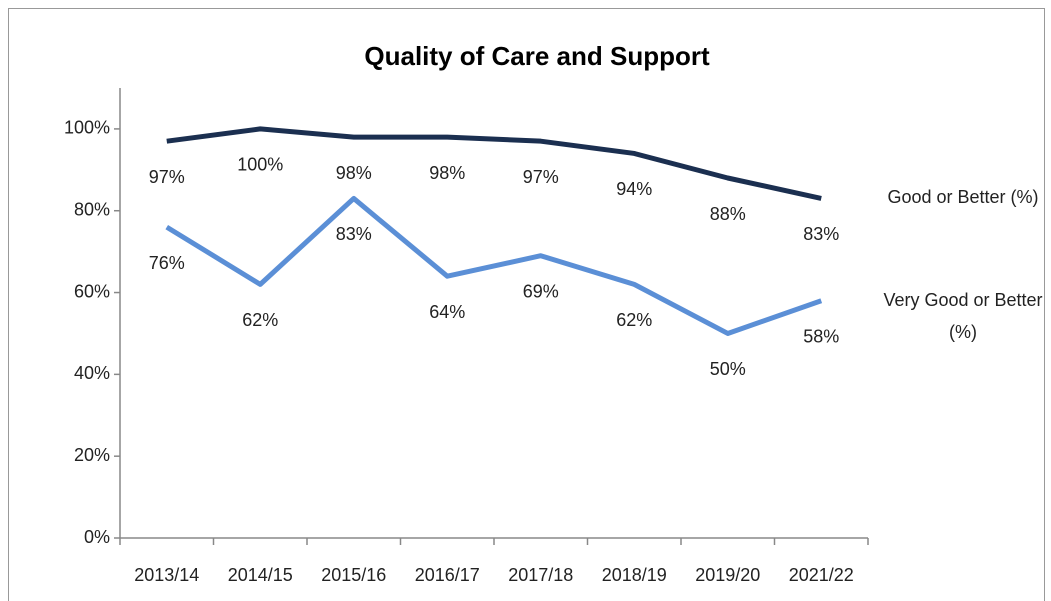 The width and height of the screenshot is (1051, 601). What do you see at coordinates (963, 197) in the screenshot?
I see `legend-label: Good or Better (%)` at bounding box center [963, 197].